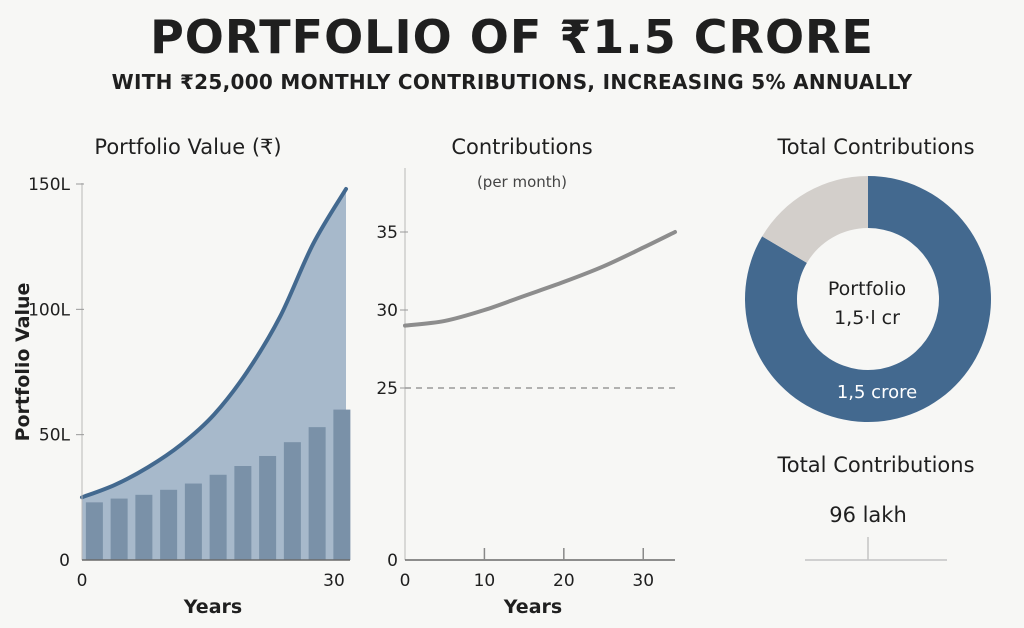 This screenshot has width=1024, height=628. I want to click on contributions-y-tick-label: 30, so click(387, 311).